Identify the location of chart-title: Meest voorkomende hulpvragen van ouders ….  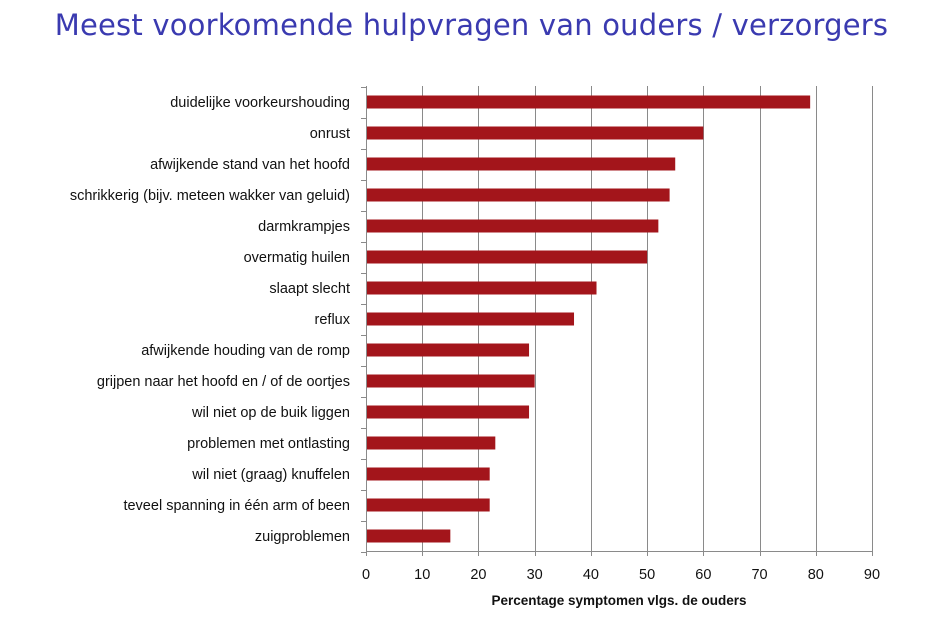
(471, 25).